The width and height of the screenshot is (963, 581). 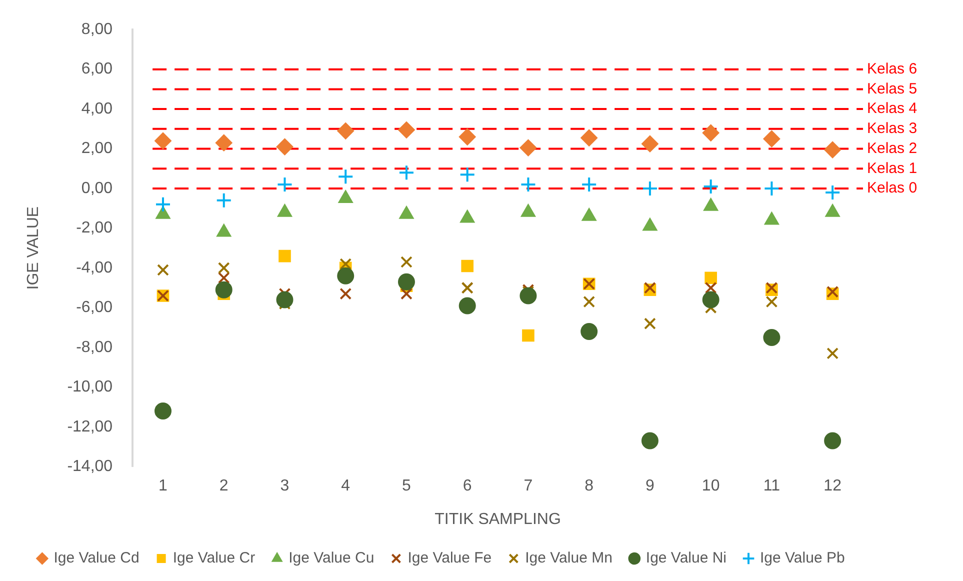 What do you see at coordinates (833, 486) in the screenshot?
I see `x-tick-label: 12` at bounding box center [833, 486].